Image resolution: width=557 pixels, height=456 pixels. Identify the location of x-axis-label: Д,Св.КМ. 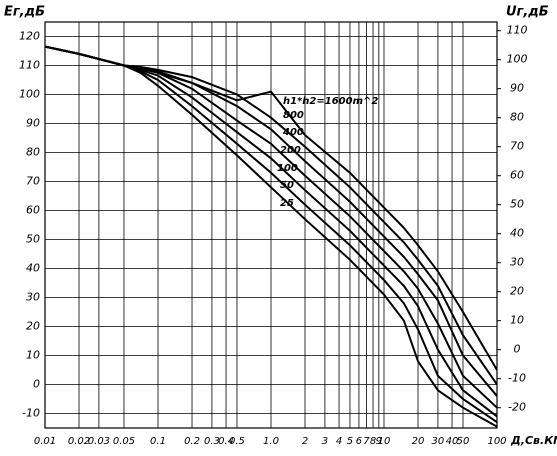
(533, 440).